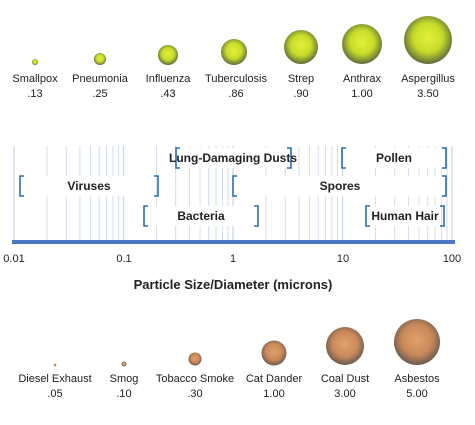 The image size is (475, 425). I want to click on tobacco-smoke-particle, so click(195, 359).